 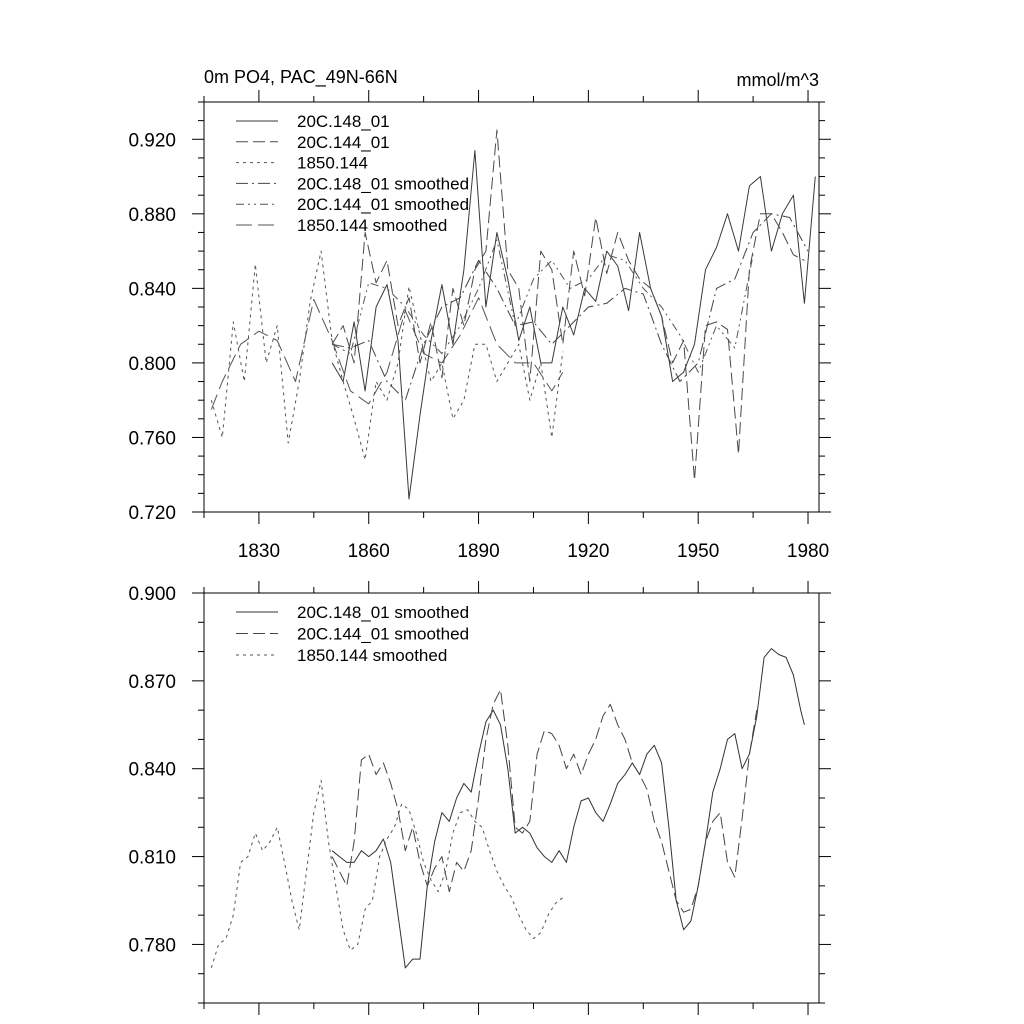 I want to click on y-tick-label: 0.800, so click(x=152, y=364).